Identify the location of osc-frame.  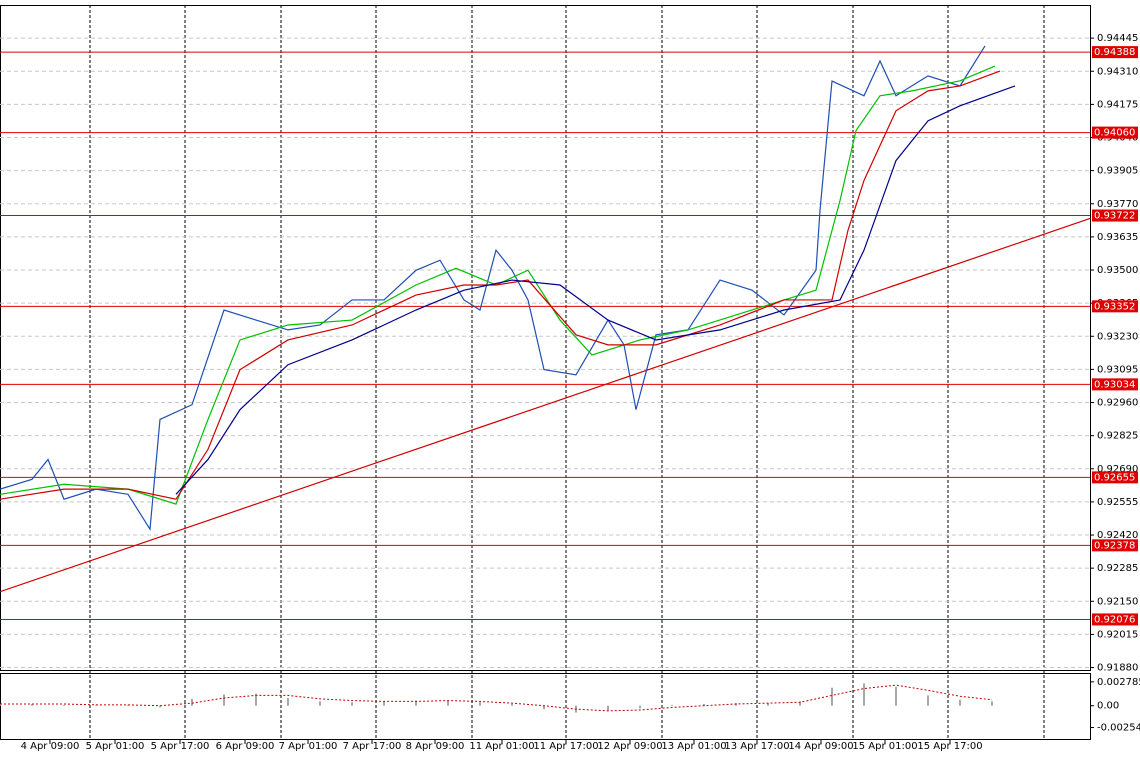
(545, 706).